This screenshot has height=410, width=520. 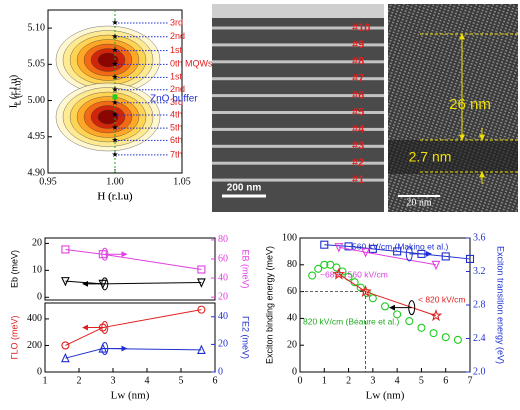 What do you see at coordinates (34, 318) in the screenshot?
I see `y-tick-label: 400` at bounding box center [34, 318].